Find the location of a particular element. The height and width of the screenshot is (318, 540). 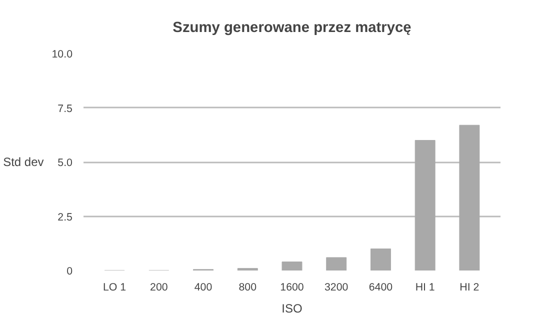

x-tick-label: LO 1 is located at coordinates (114, 288).